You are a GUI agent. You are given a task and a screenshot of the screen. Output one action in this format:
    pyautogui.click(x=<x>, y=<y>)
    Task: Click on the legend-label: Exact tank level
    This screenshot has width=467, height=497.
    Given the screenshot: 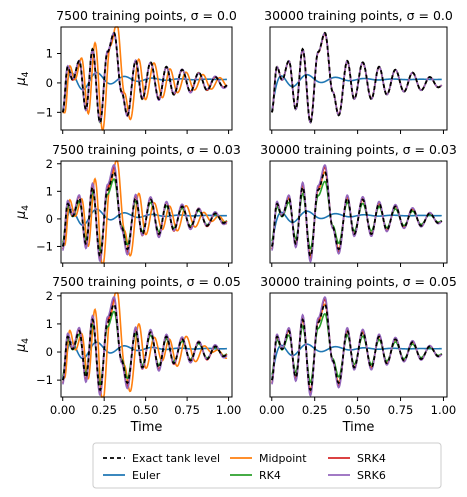 What is the action you would take?
    pyautogui.click(x=176, y=458)
    